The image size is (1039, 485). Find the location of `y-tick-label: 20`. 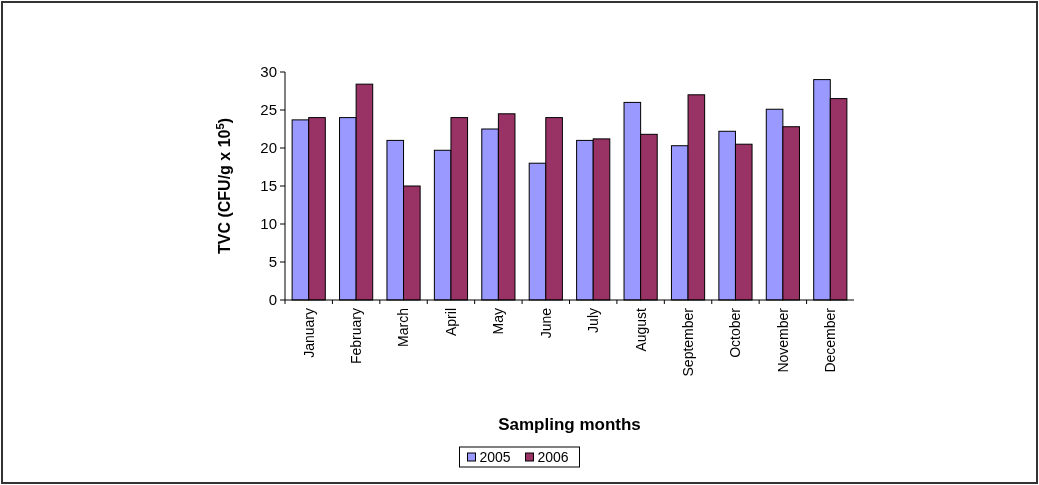

y-tick-label: 20 is located at coordinates (268, 148).